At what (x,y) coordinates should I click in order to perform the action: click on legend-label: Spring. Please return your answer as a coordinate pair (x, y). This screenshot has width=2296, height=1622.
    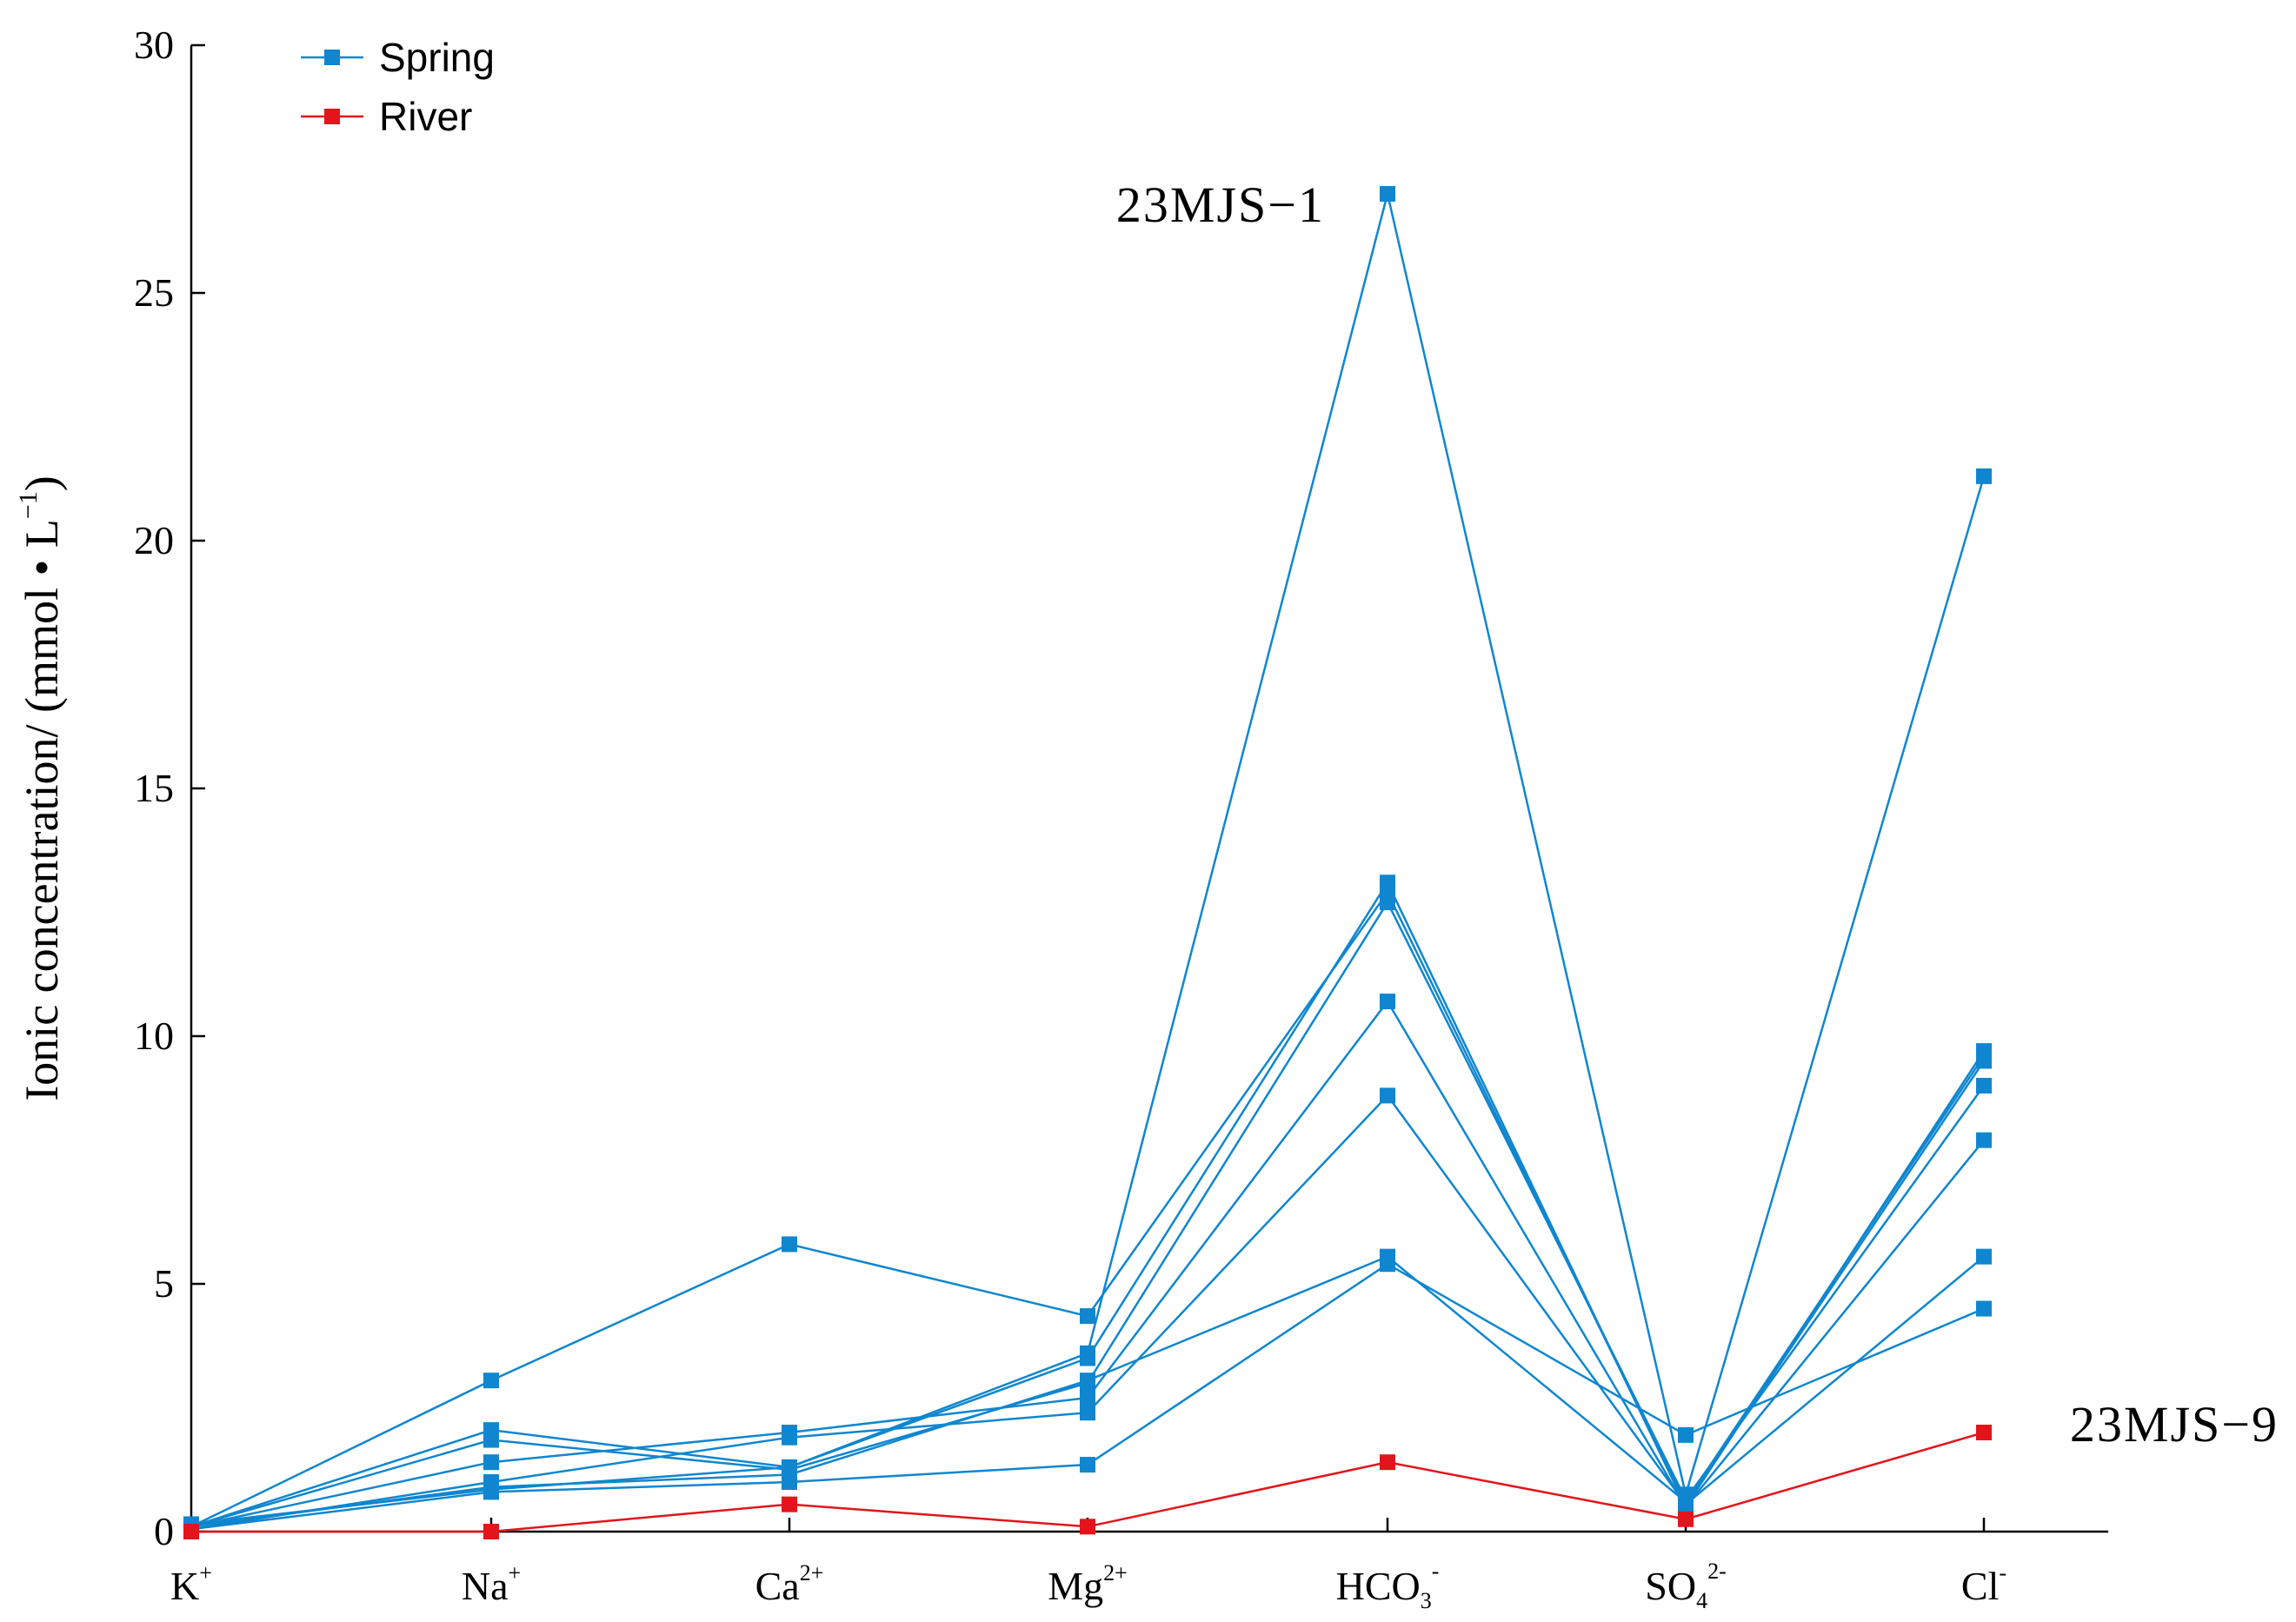
    Looking at the image, I should click on (437, 57).